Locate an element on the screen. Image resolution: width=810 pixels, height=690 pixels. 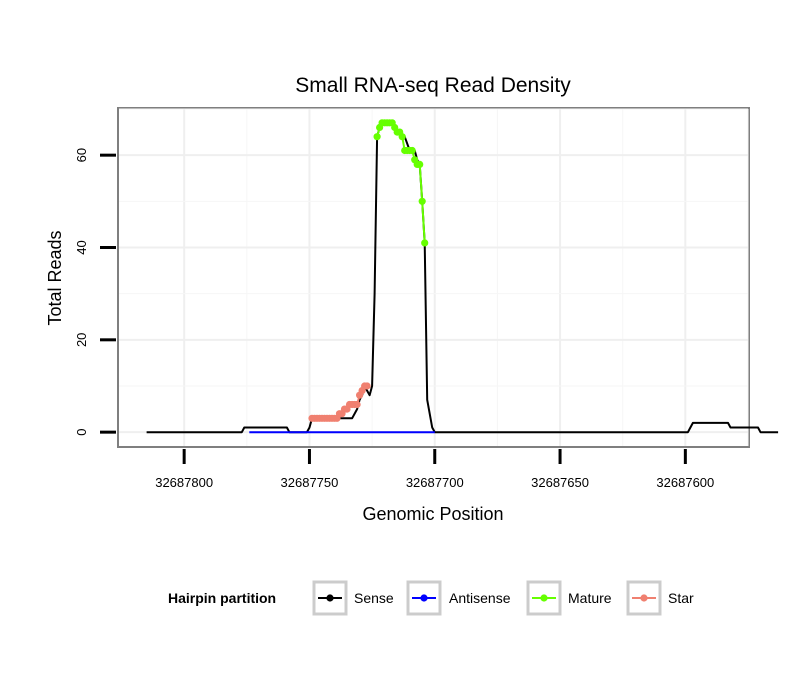
y-axis: 0 20 40 60 is located at coordinates (95, 292).